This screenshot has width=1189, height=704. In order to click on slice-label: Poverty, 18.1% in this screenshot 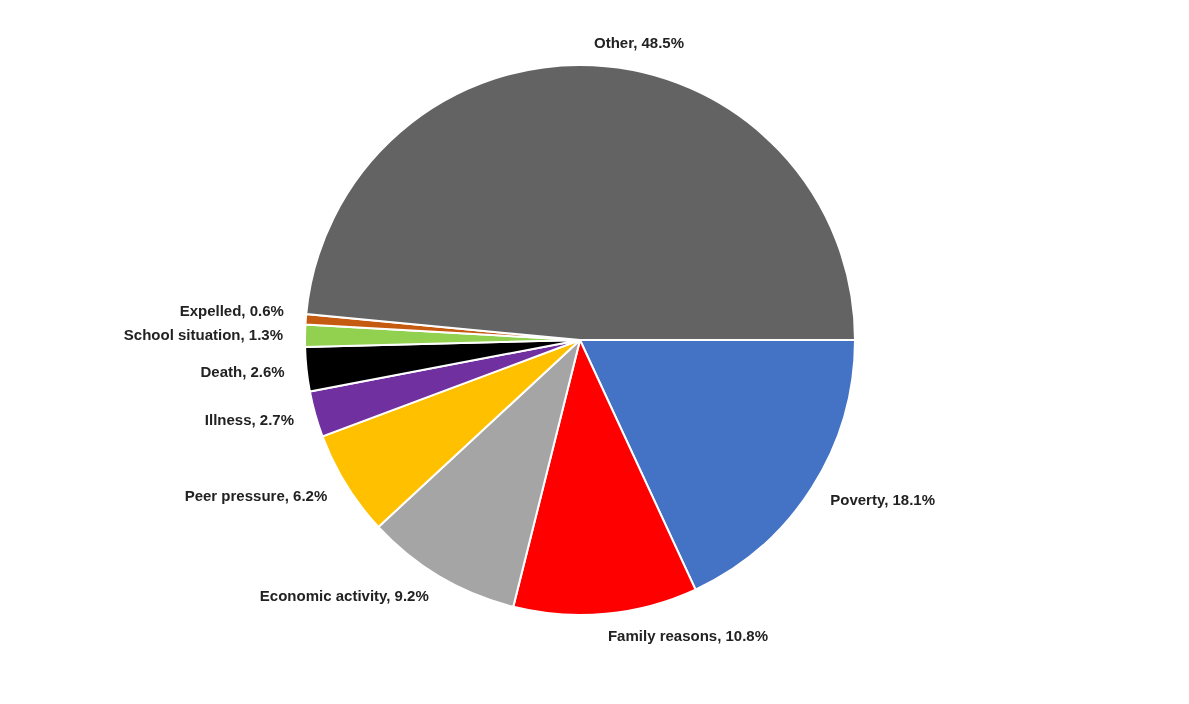, I will do `click(883, 499)`.